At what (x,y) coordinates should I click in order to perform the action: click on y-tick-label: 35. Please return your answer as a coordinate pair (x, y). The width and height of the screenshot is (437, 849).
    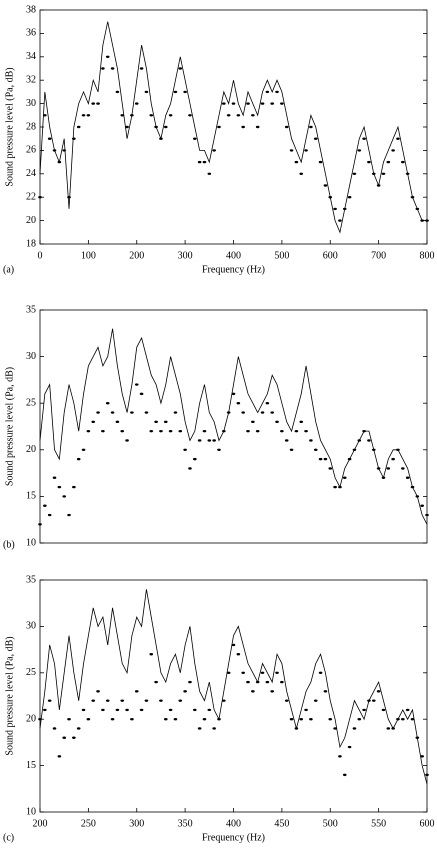
    Looking at the image, I should click on (31, 579).